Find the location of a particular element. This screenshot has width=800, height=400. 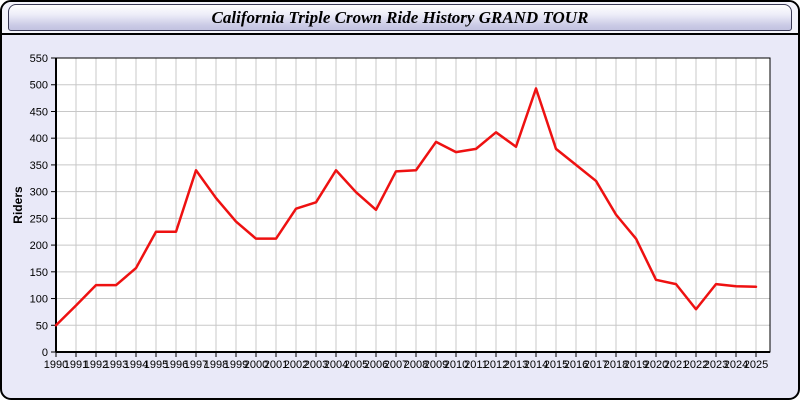

x-tick-label: 1991 is located at coordinates (76, 365).